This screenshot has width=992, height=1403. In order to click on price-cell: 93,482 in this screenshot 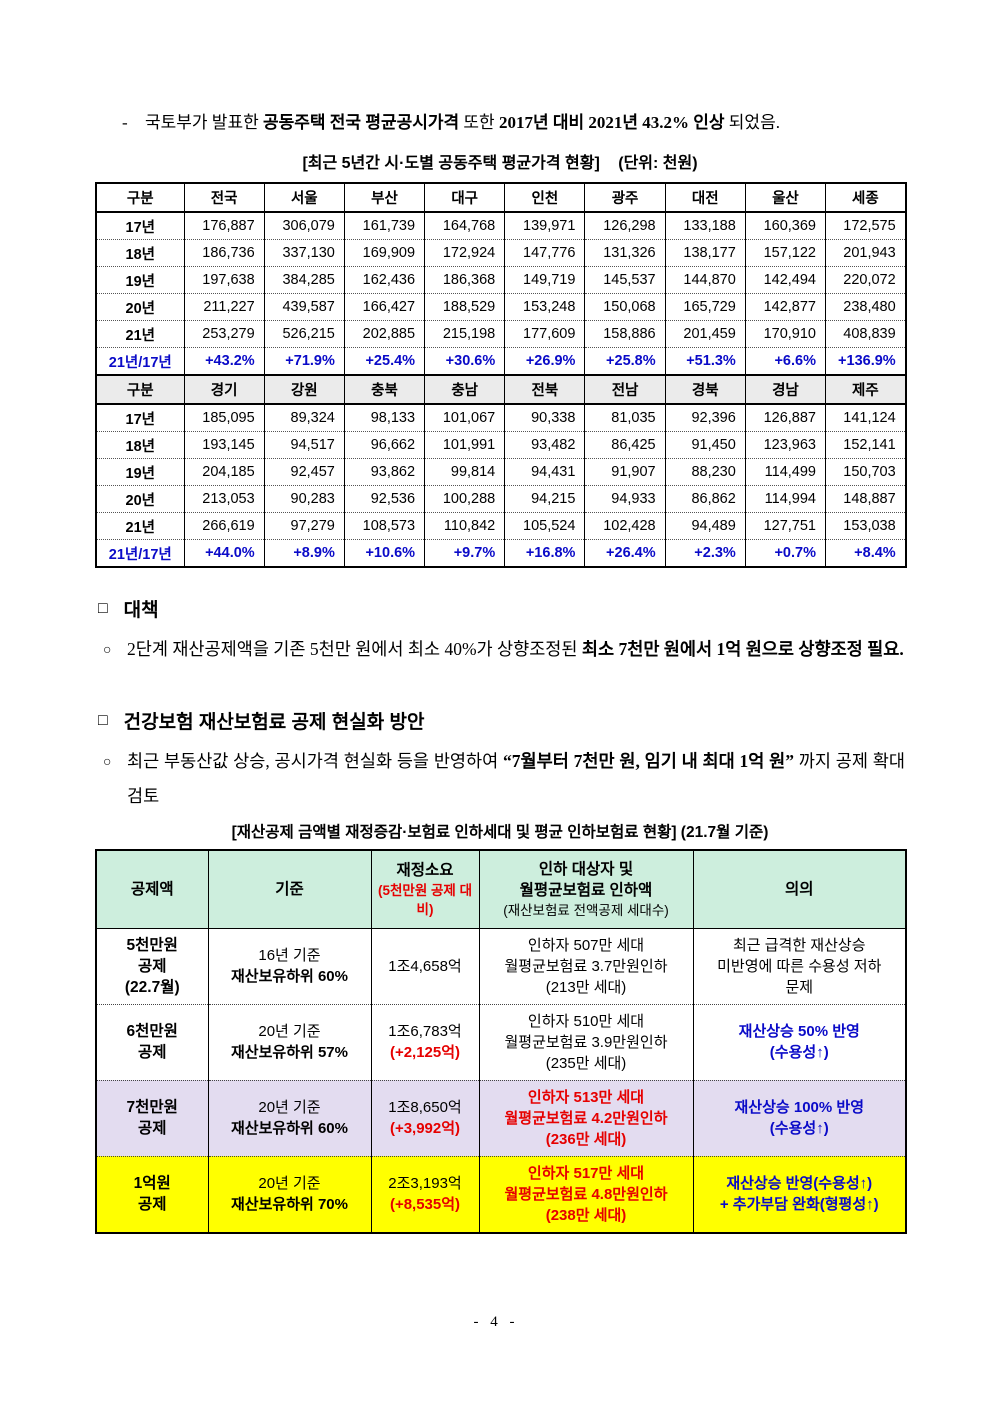, I will do `click(544, 445)`.